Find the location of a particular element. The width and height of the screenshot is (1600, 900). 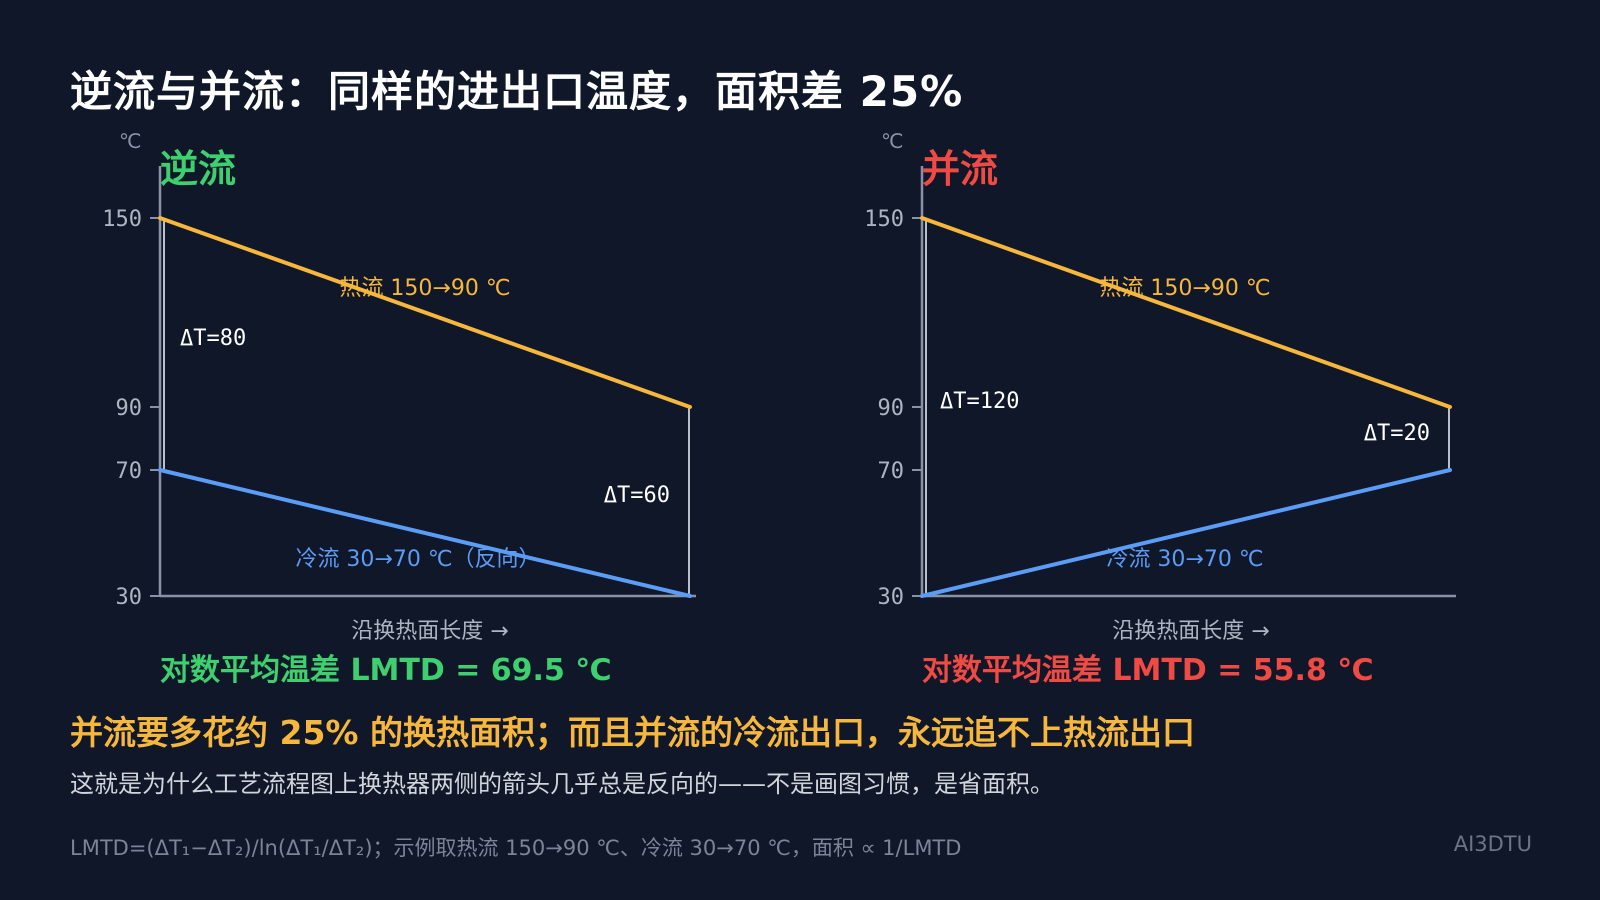

counterflow-y-tick-label: 30 is located at coordinates (129, 597).